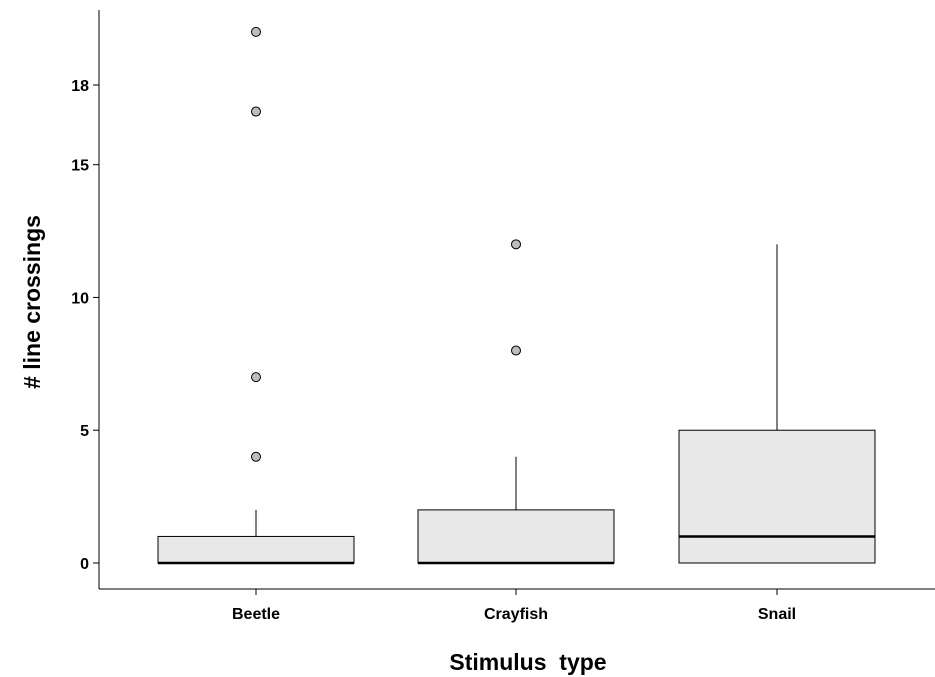 This screenshot has width=935, height=677. What do you see at coordinates (85, 325) in the screenshot?
I see `y-ticks: 0 5 10 15 18` at bounding box center [85, 325].